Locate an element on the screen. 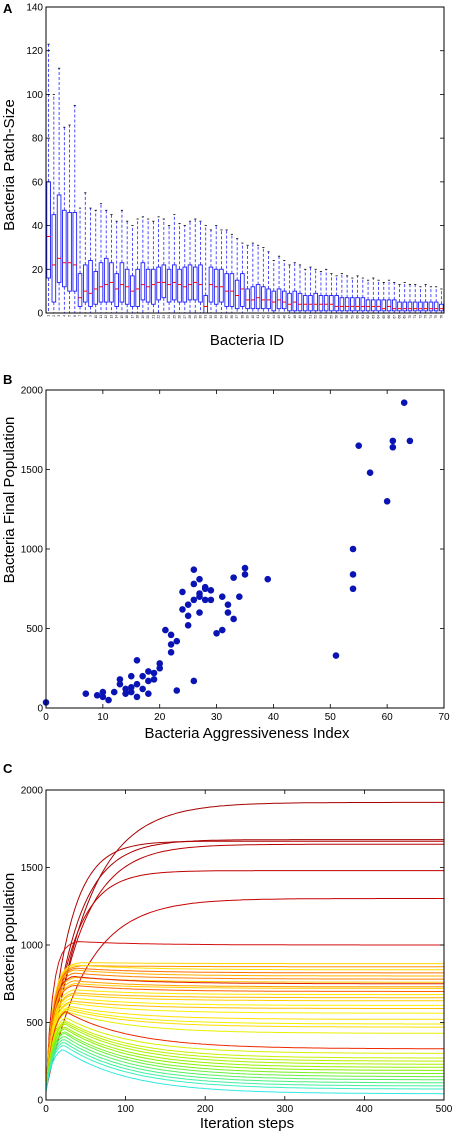  box-xtick-label: 66 is located at coordinates (389, 317).